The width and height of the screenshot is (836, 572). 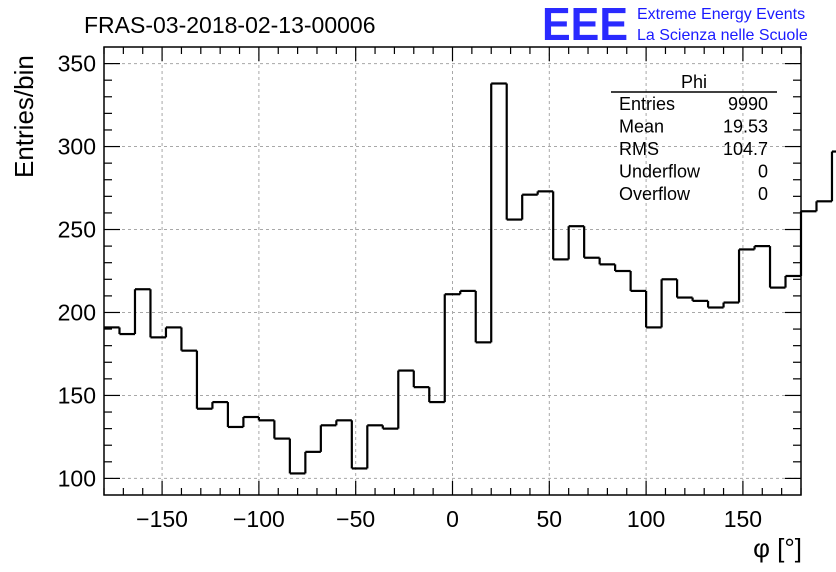 What do you see at coordinates (77, 478) in the screenshot?
I see `y-tick-label: 100` at bounding box center [77, 478].